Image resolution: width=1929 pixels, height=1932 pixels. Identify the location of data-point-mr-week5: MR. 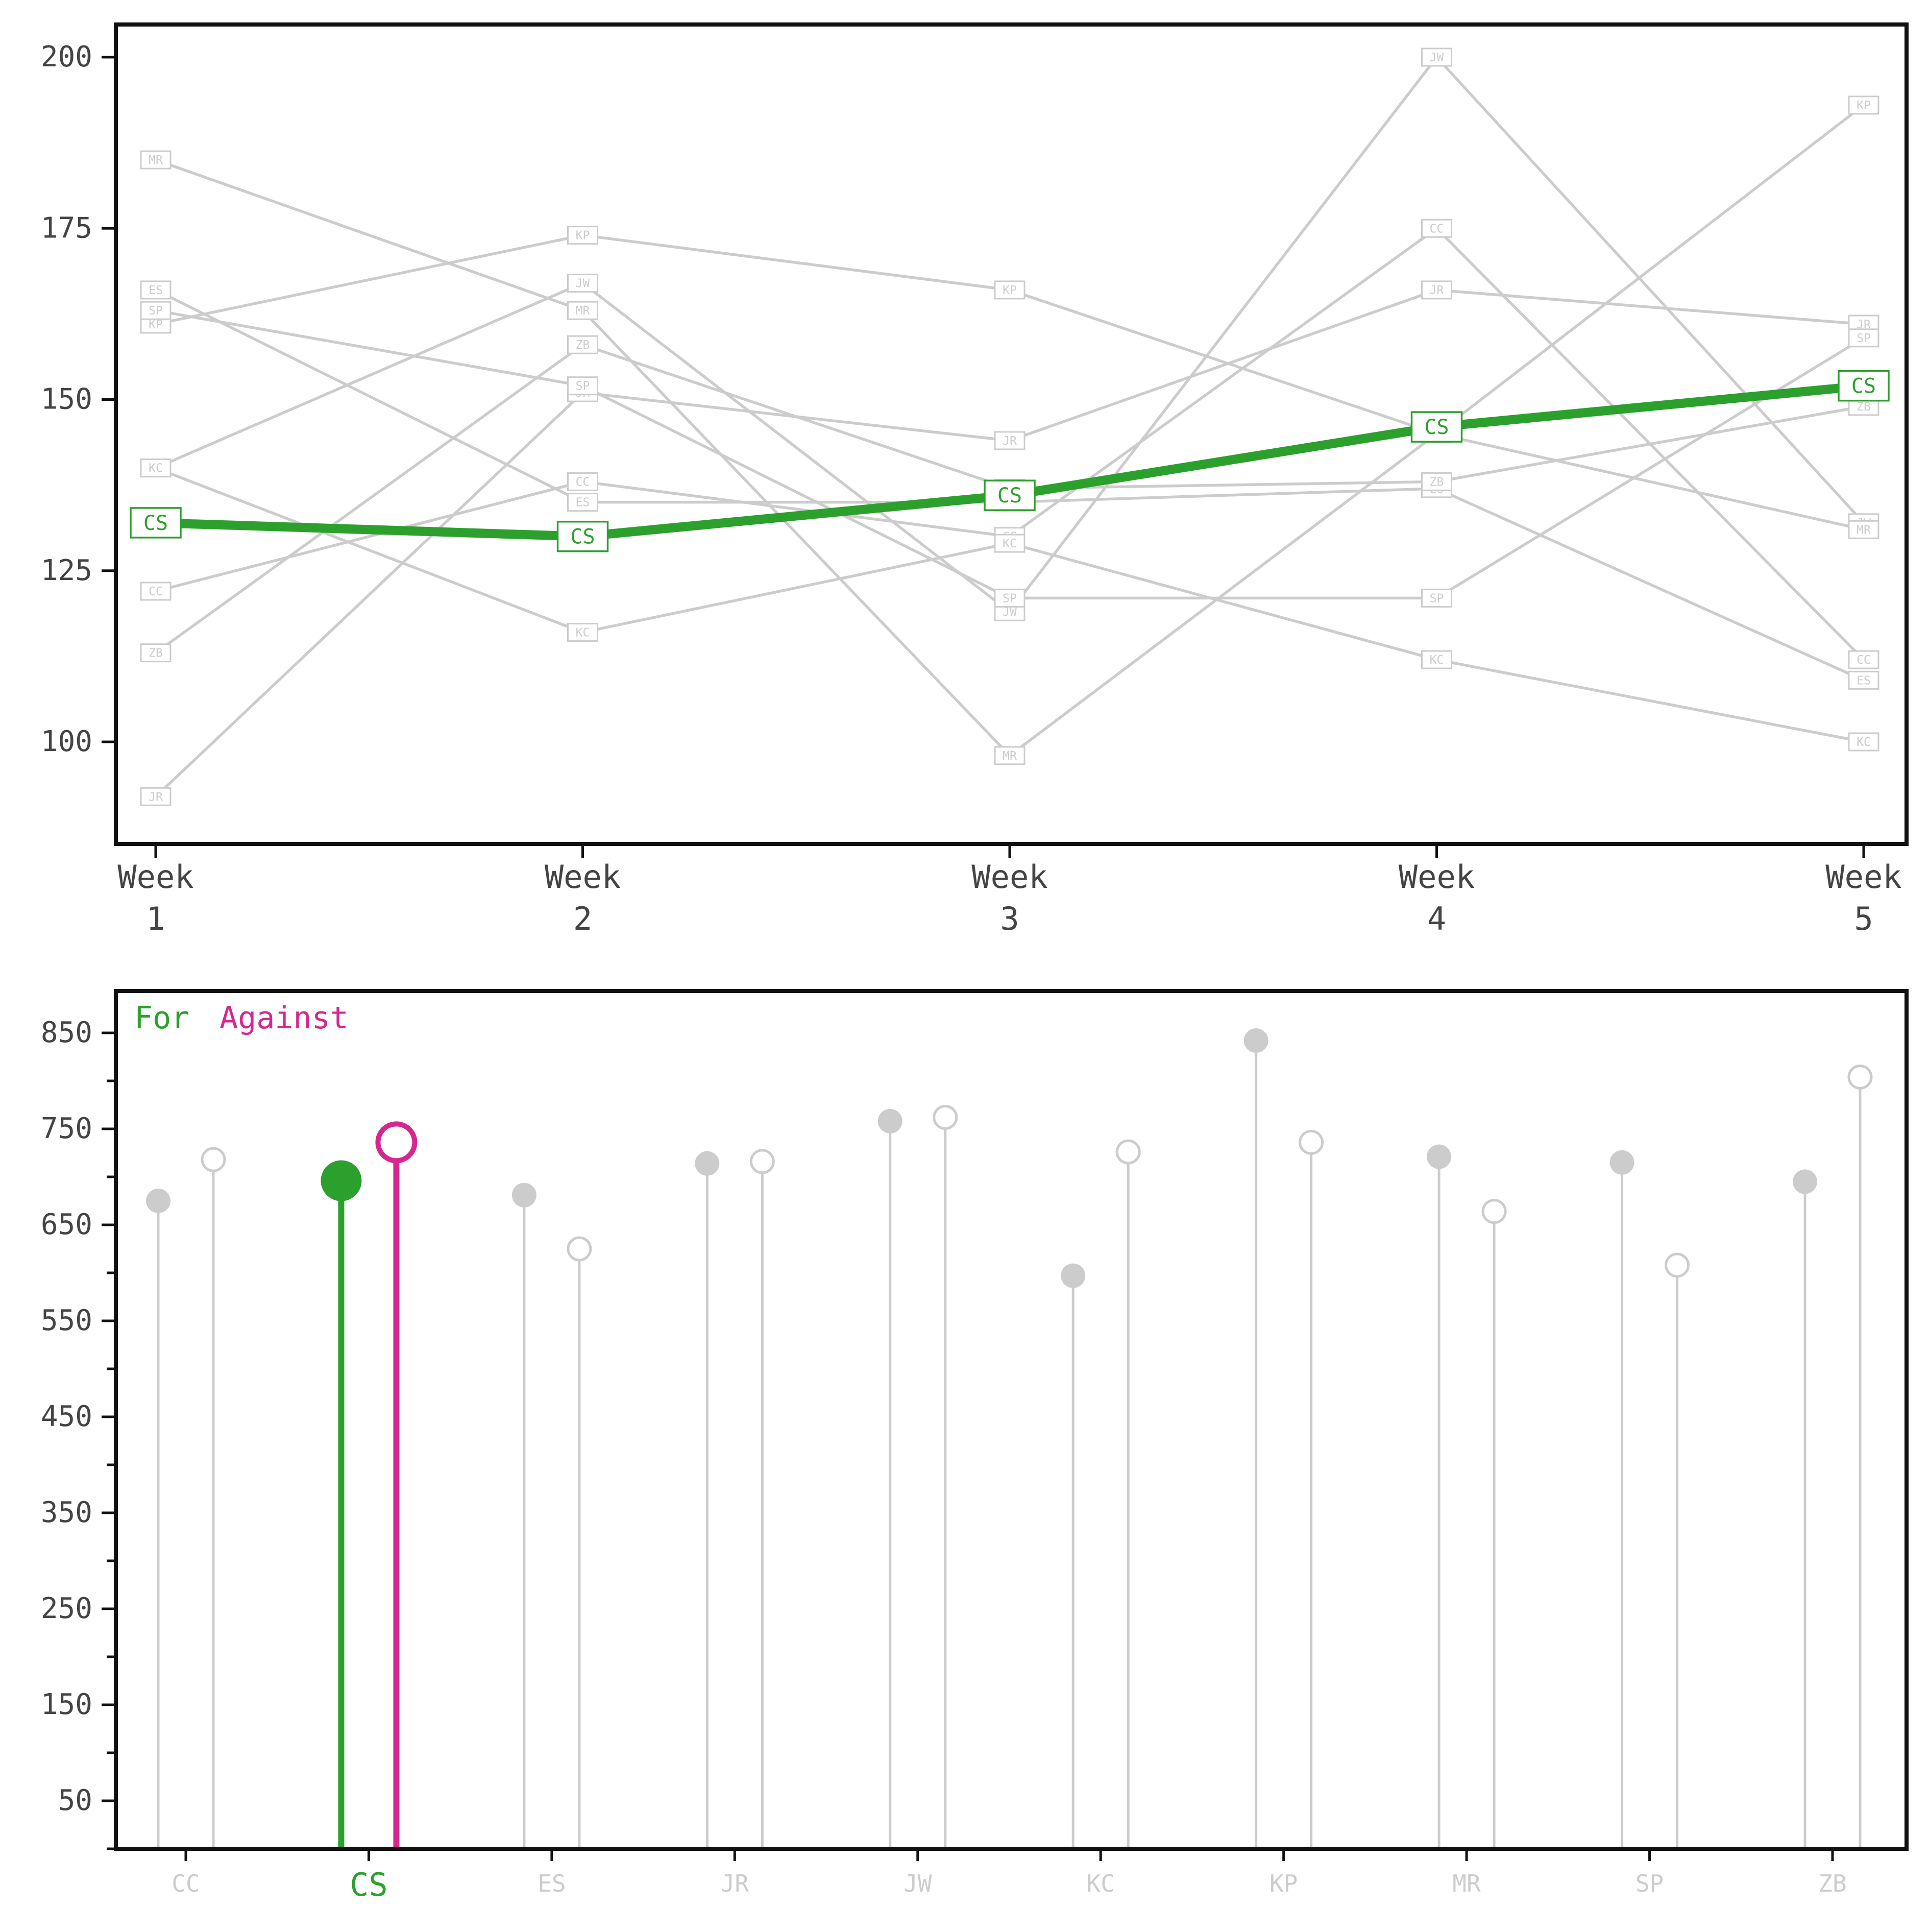
(1863, 529).